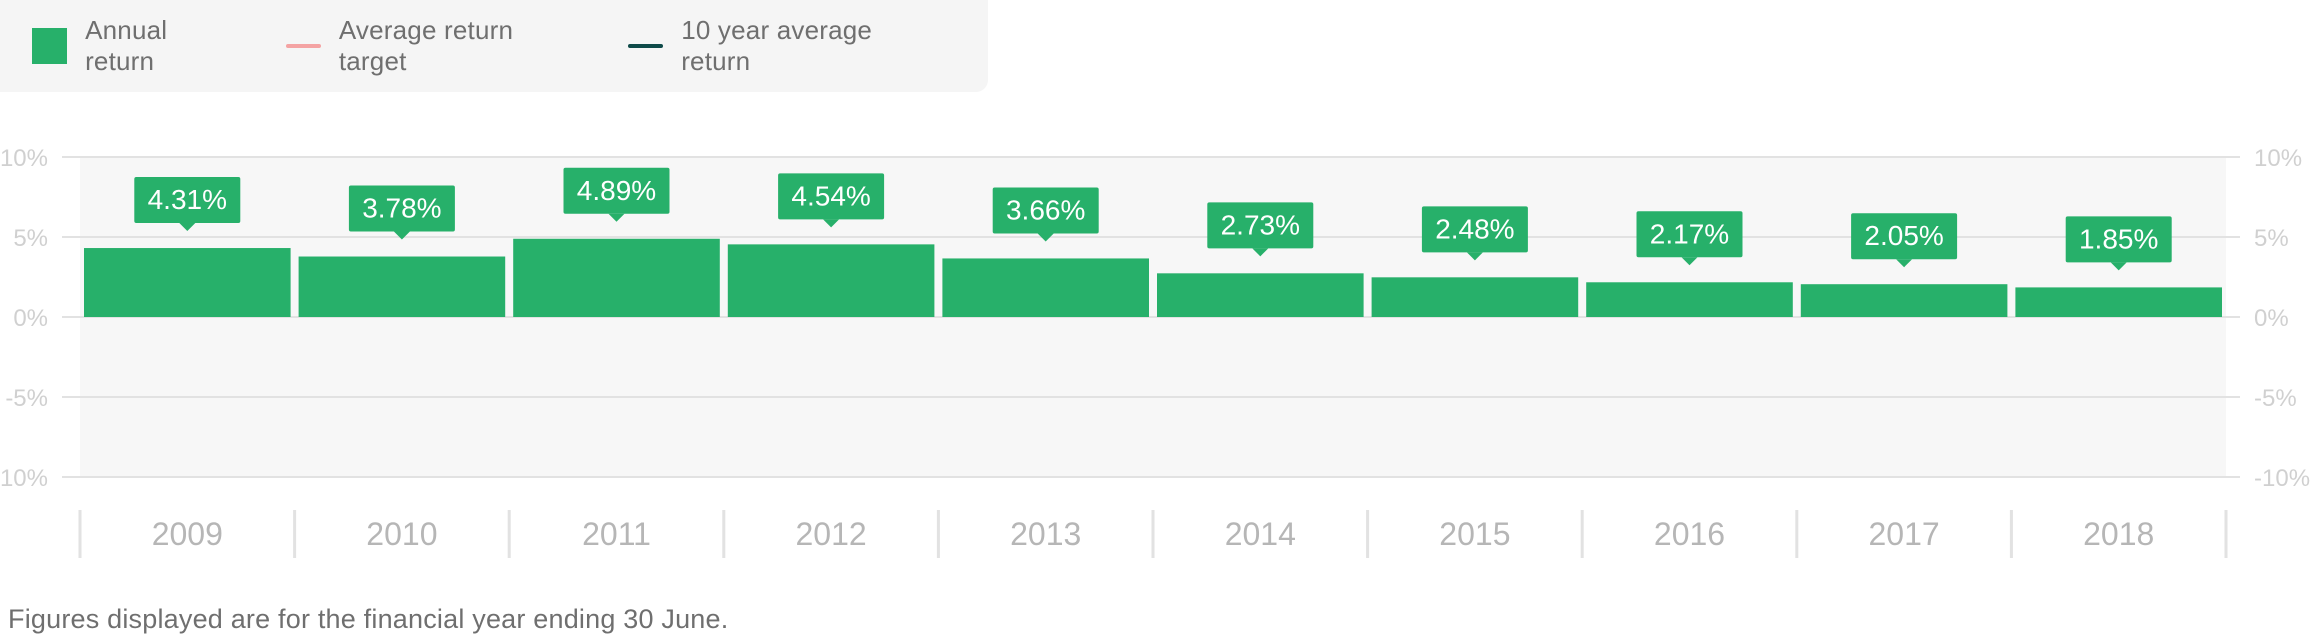 This screenshot has height=642, width=2320. I want to click on bar-2014, so click(1260, 295).